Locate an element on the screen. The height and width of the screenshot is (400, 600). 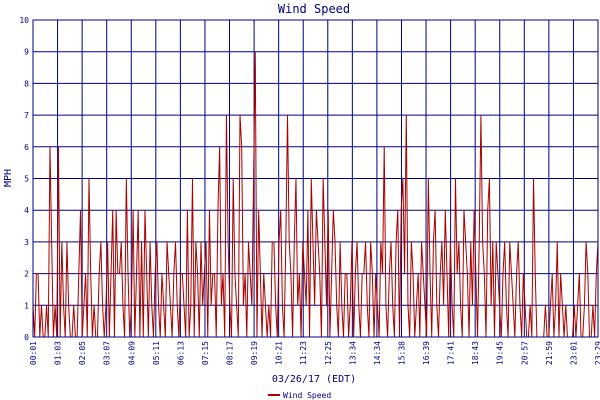
chart-title: Wind Speed is located at coordinates (314, 9).